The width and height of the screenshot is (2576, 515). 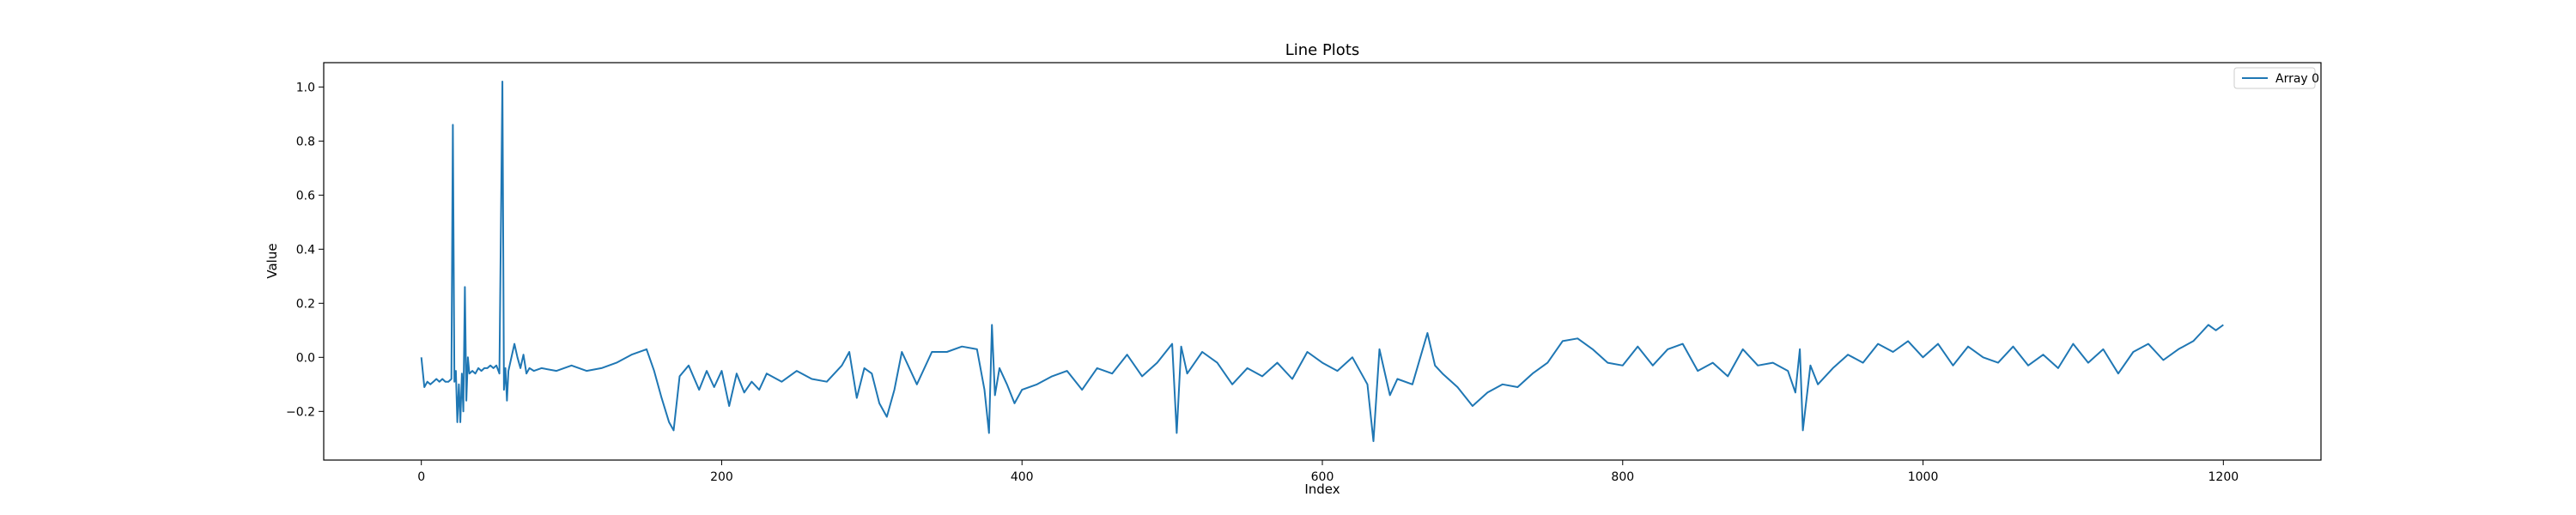 What do you see at coordinates (1923, 477) in the screenshot?
I see `x-tick-label: 1000` at bounding box center [1923, 477].